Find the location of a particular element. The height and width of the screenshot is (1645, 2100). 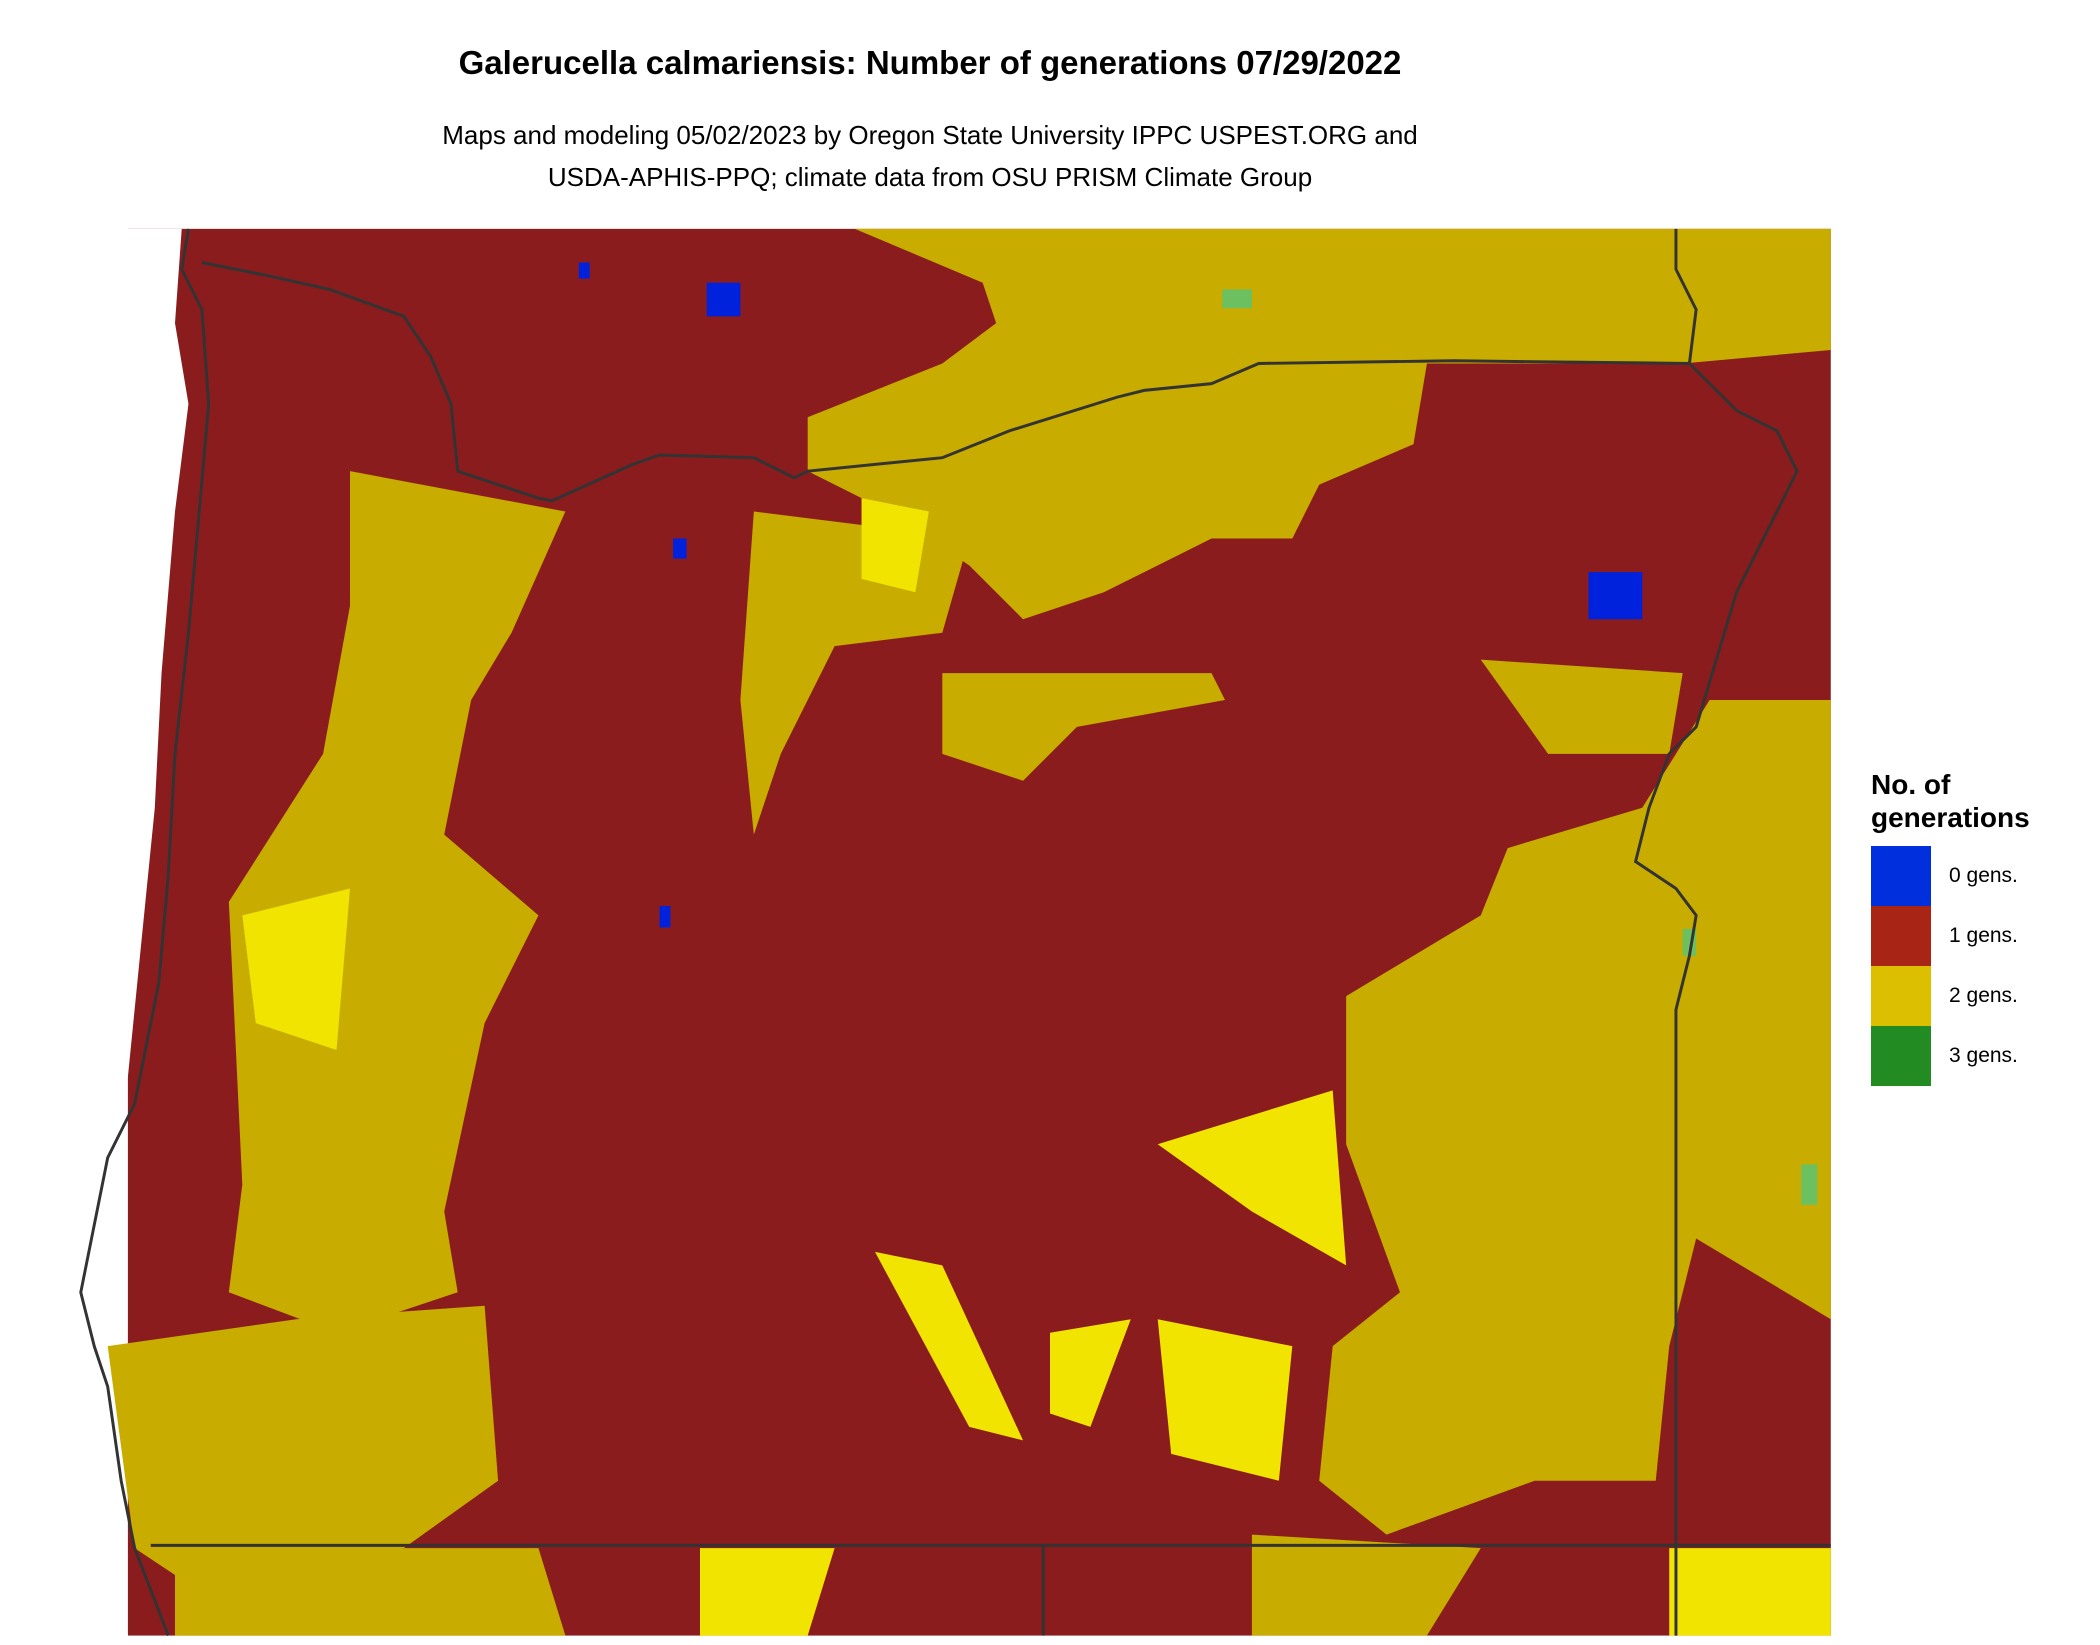

region-2gen-bright-south2 is located at coordinates (949, 1346).